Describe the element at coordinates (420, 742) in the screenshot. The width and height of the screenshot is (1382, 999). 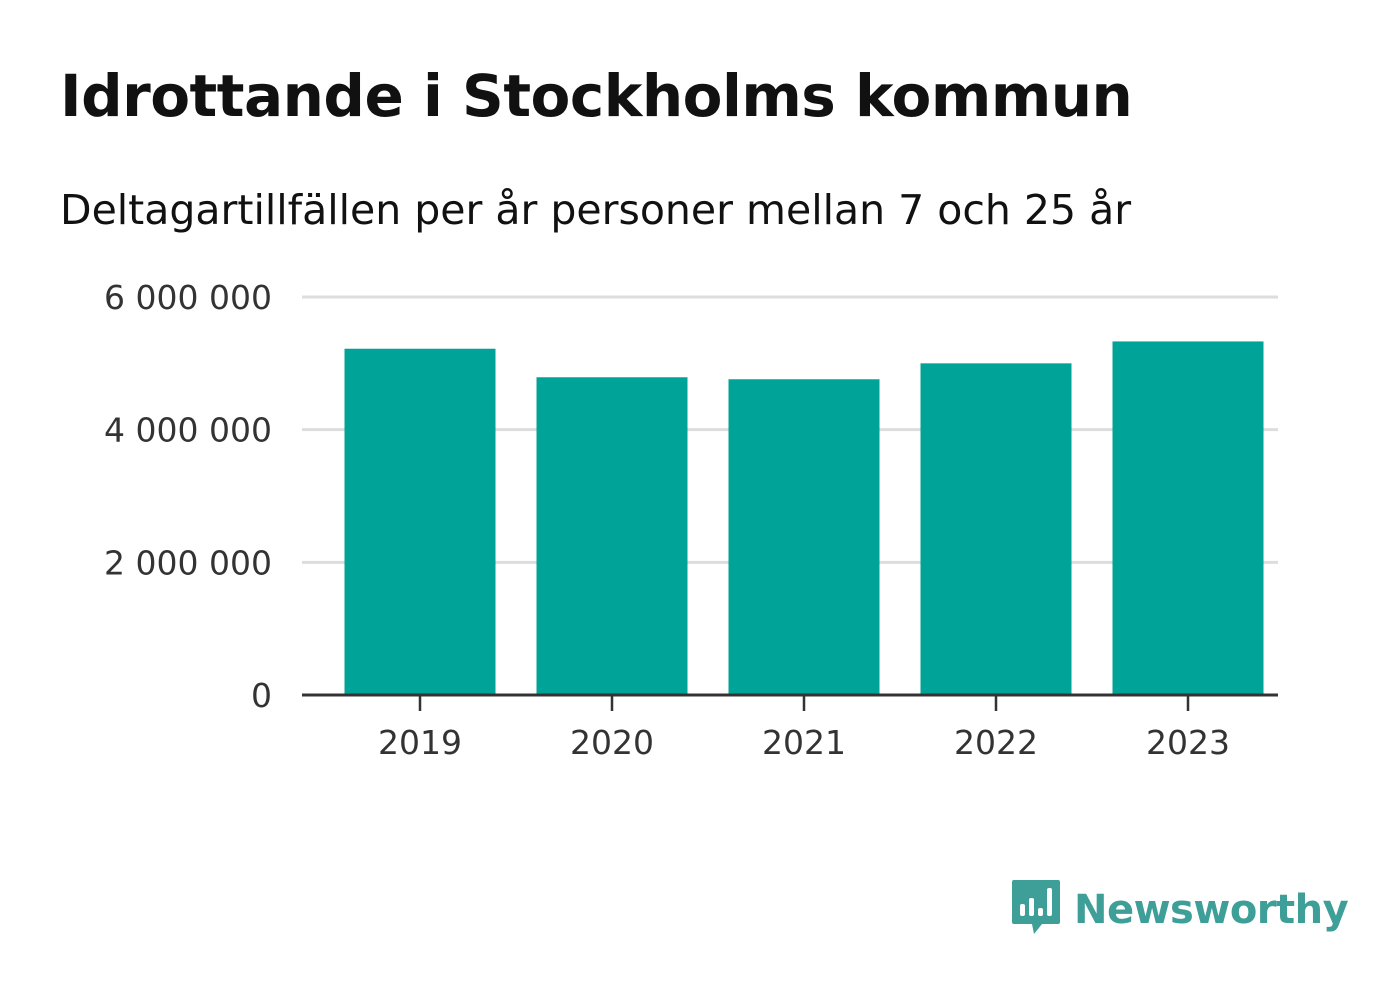
I see `x-tick-label: 2019` at that location.